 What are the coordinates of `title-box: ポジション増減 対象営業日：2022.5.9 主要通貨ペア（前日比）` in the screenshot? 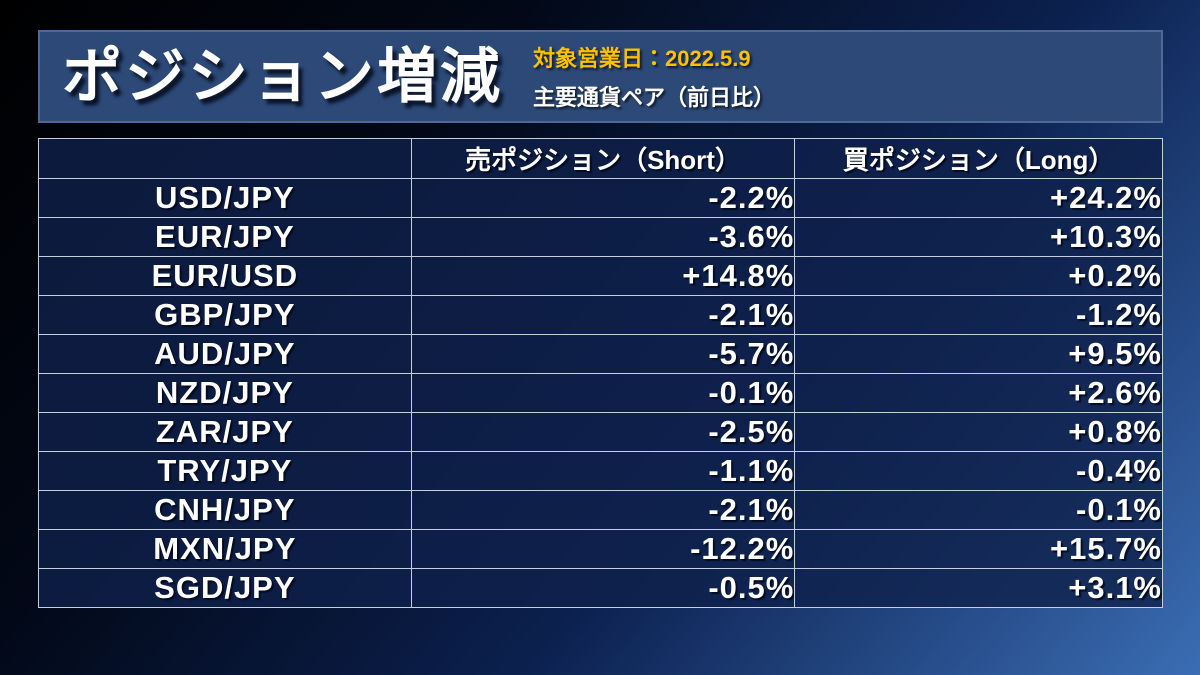 It's located at (600, 76).